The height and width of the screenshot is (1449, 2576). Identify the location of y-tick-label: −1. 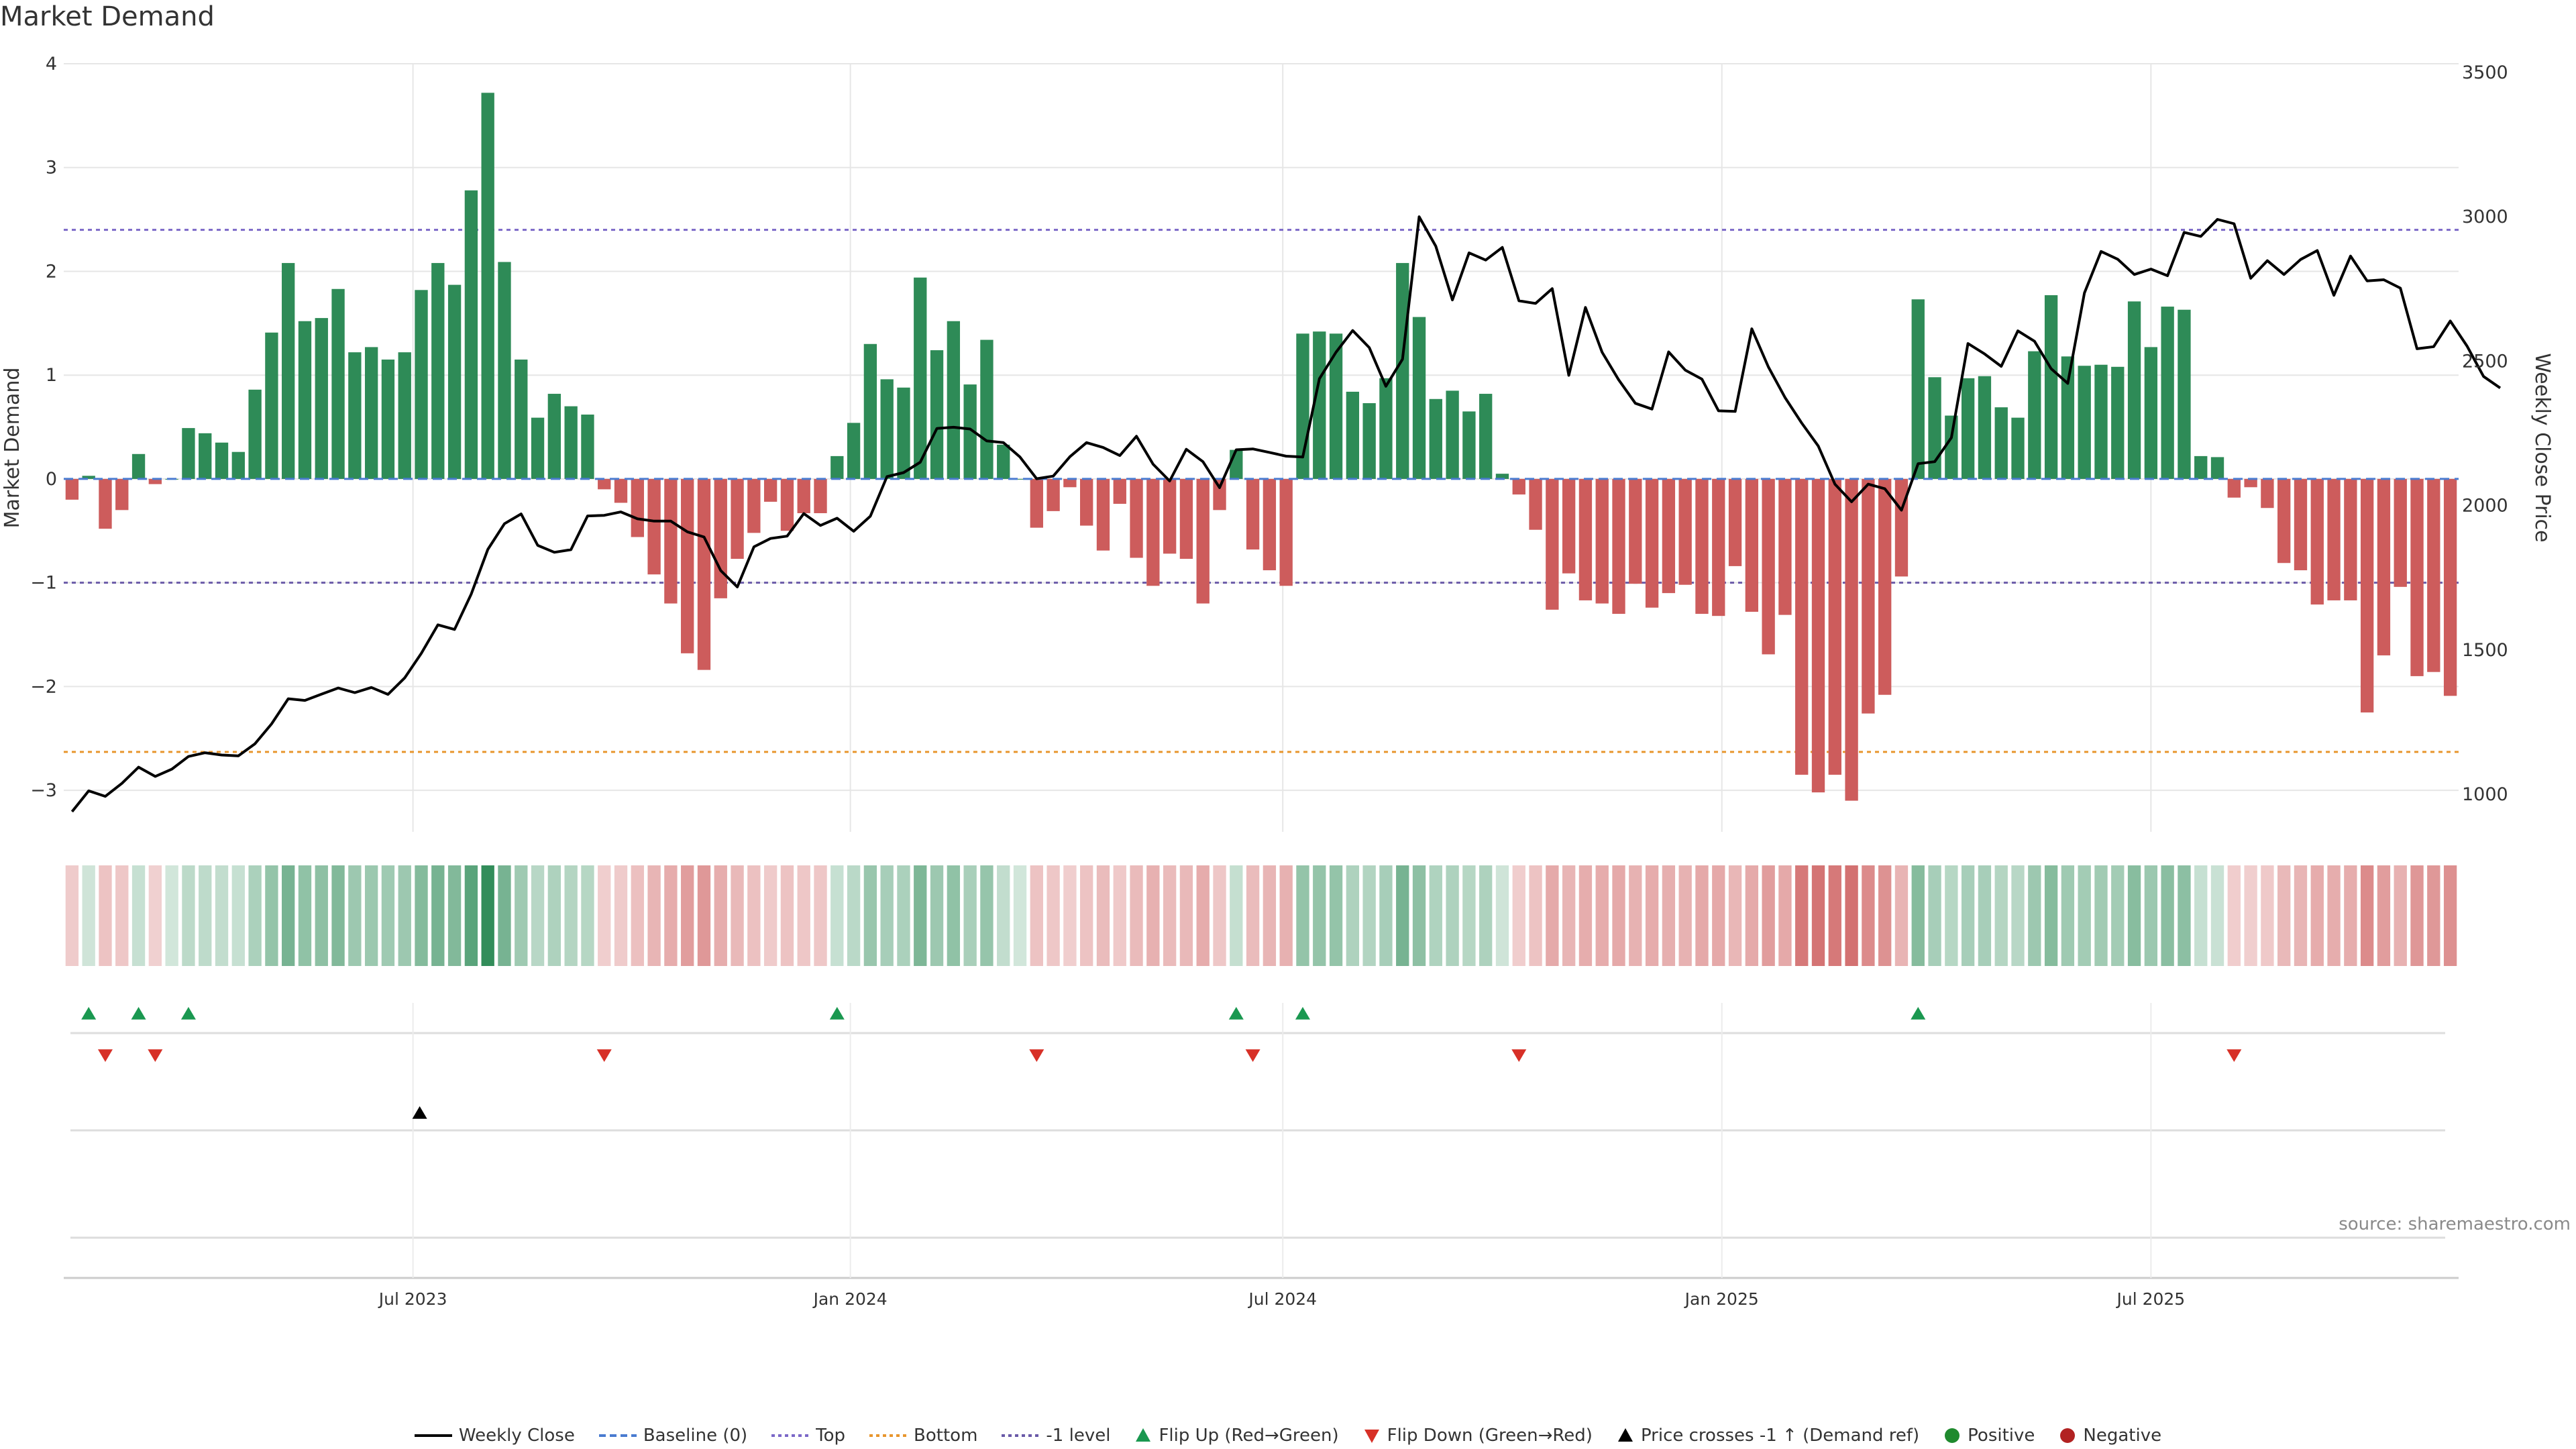
(43, 583).